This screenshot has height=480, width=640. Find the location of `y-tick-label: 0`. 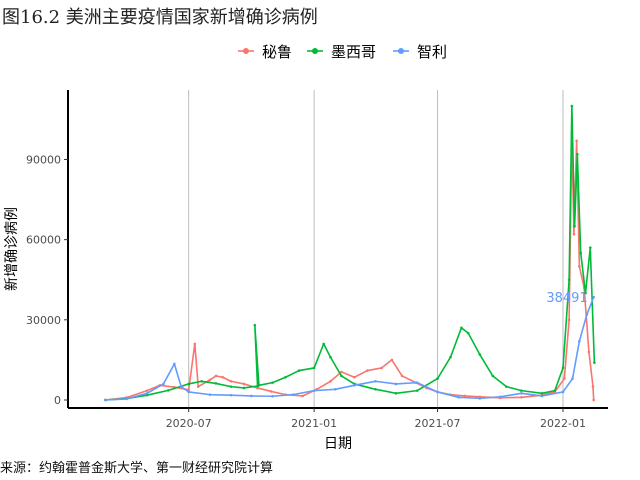

y-tick-label: 0 is located at coordinates (57, 400).